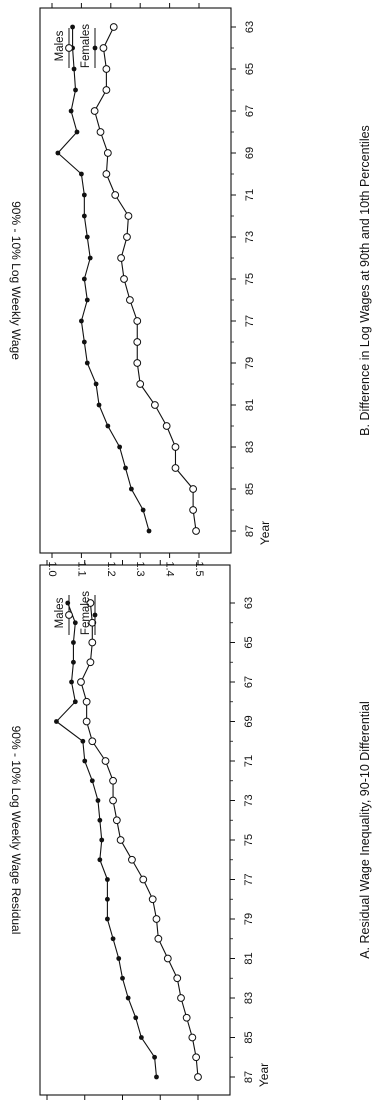  Describe the element at coordinates (111, 568) in the screenshot. I see `y-tick-label: 1.2` at that location.